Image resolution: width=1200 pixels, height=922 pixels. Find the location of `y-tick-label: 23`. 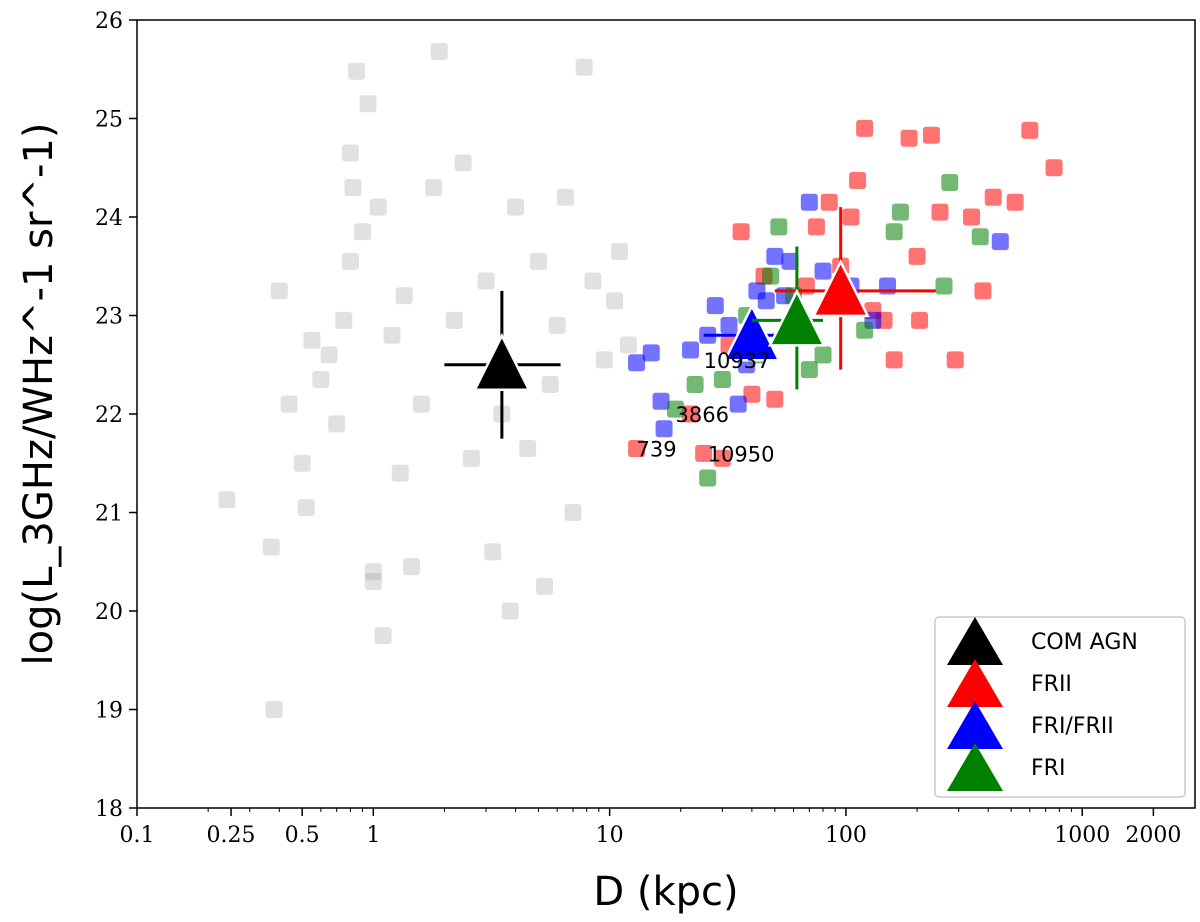

y-tick-label: 23 is located at coordinates (109, 317).